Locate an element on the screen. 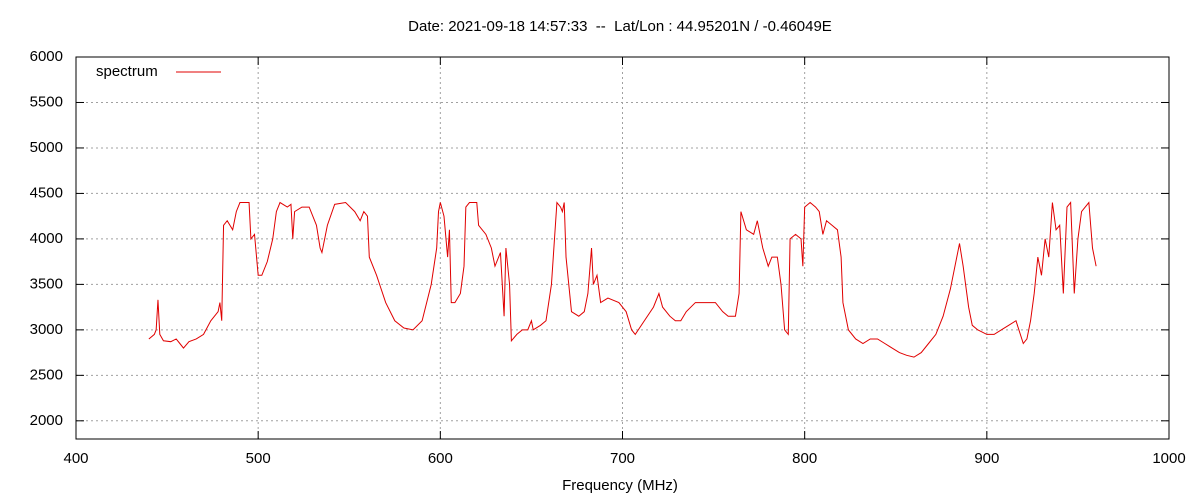 This screenshot has width=1200, height=500. y-tick-label: 5000 is located at coordinates (46, 147).